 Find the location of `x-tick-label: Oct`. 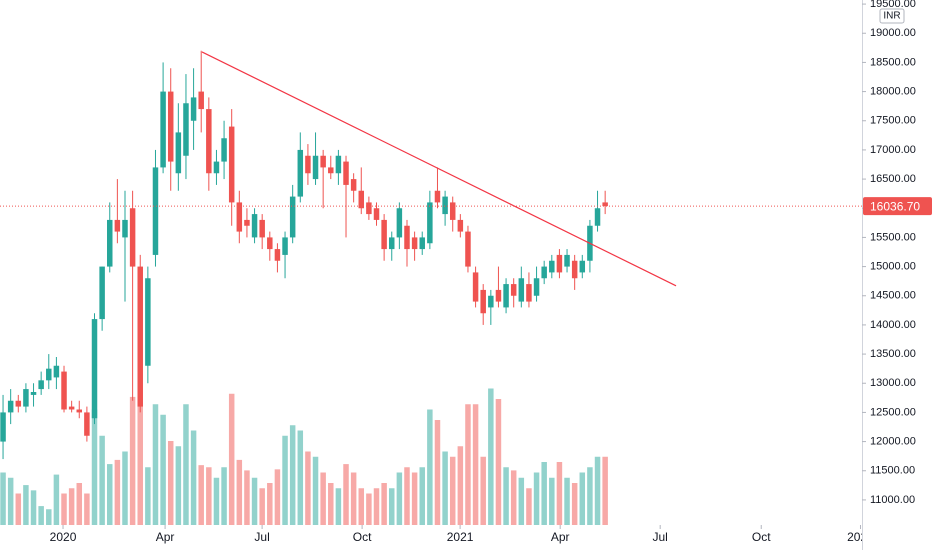

x-tick-label: Oct is located at coordinates (761, 537).